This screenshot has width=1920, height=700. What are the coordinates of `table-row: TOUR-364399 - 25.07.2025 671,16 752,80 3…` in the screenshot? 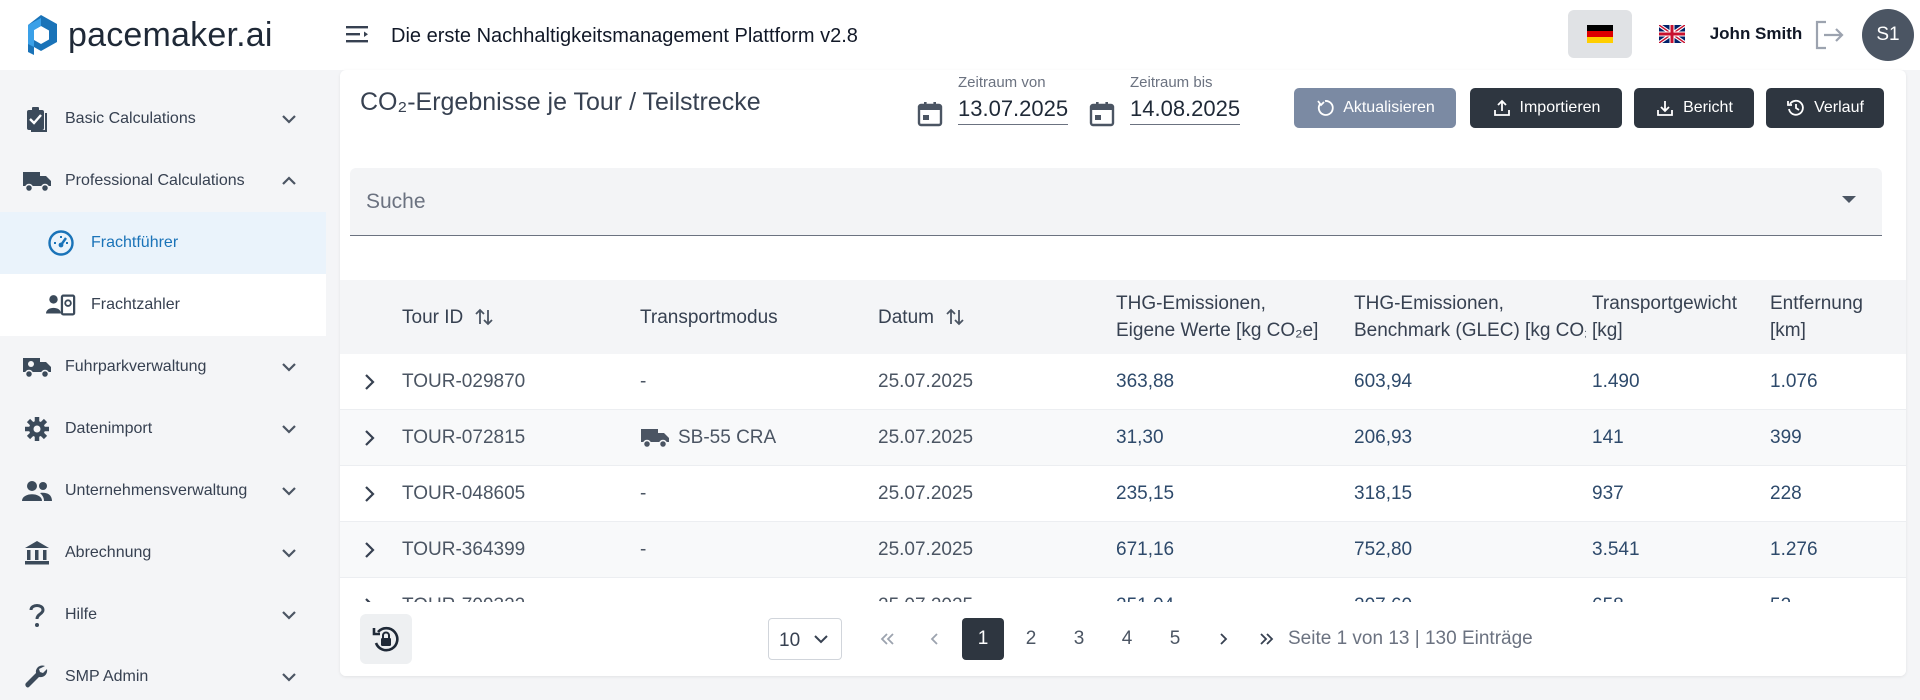 It's located at (1123, 550).